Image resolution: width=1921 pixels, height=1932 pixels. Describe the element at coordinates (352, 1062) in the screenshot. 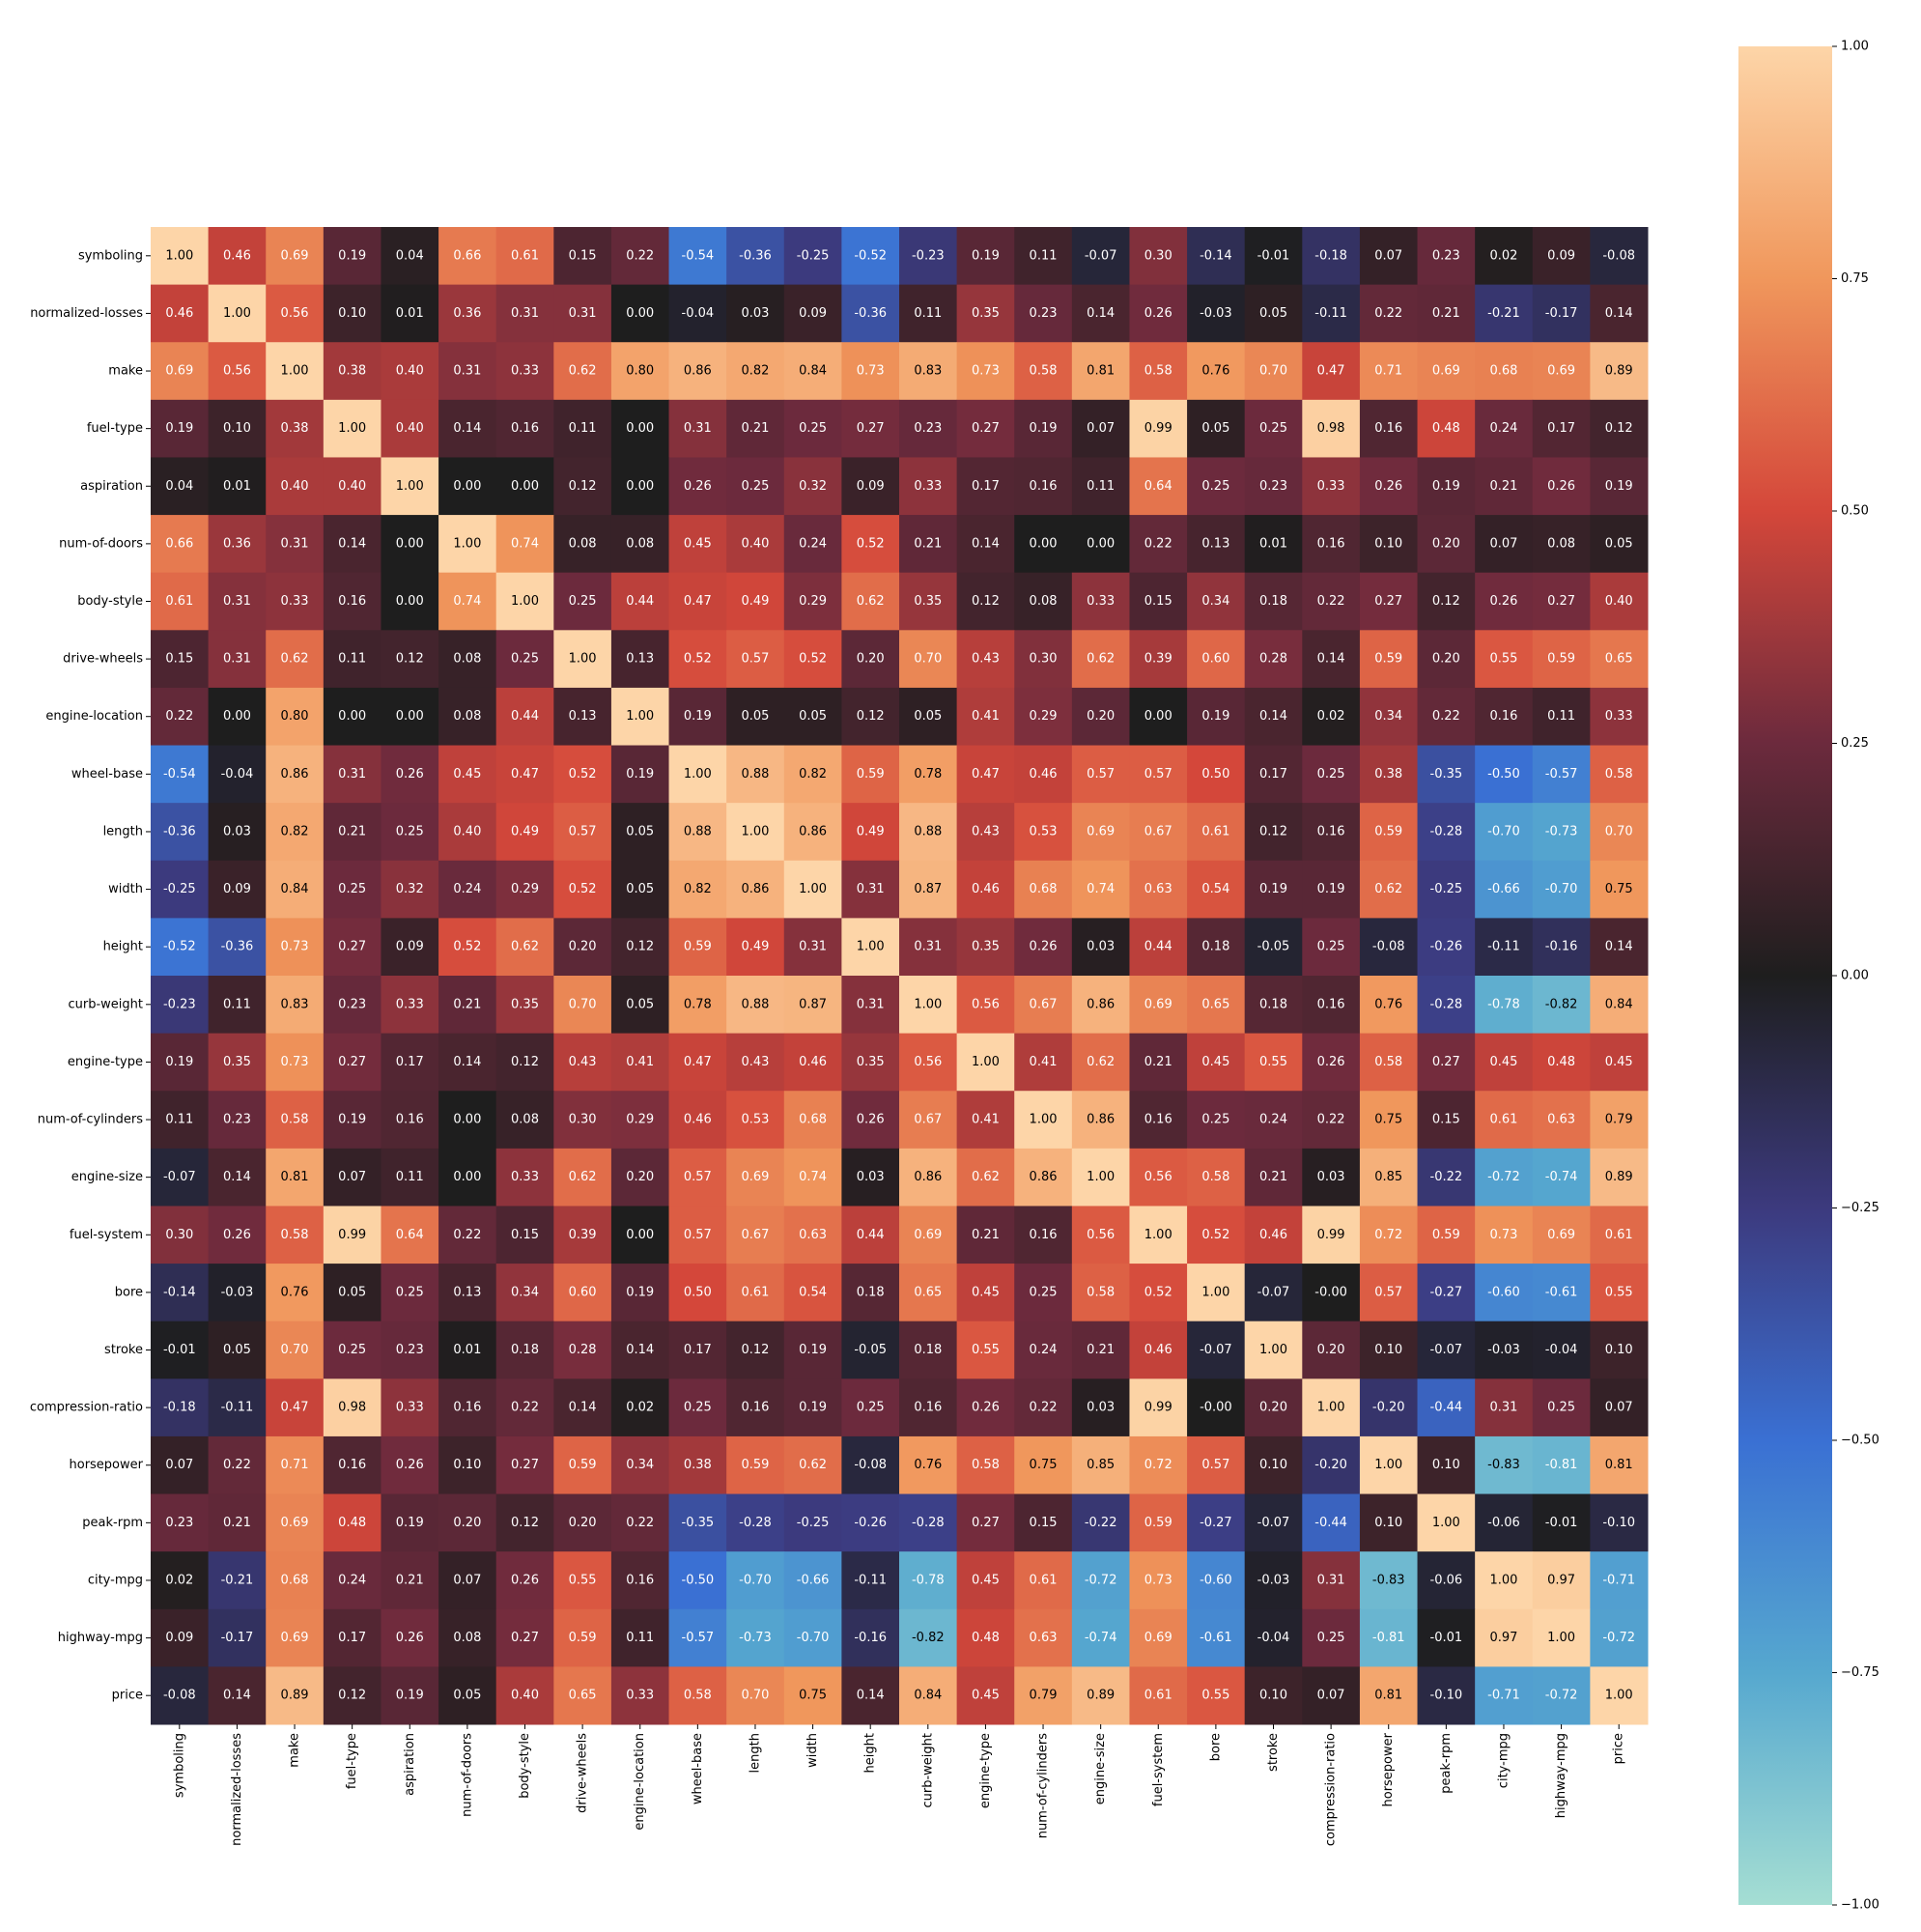

I see `cell-label: 0.27` at that location.